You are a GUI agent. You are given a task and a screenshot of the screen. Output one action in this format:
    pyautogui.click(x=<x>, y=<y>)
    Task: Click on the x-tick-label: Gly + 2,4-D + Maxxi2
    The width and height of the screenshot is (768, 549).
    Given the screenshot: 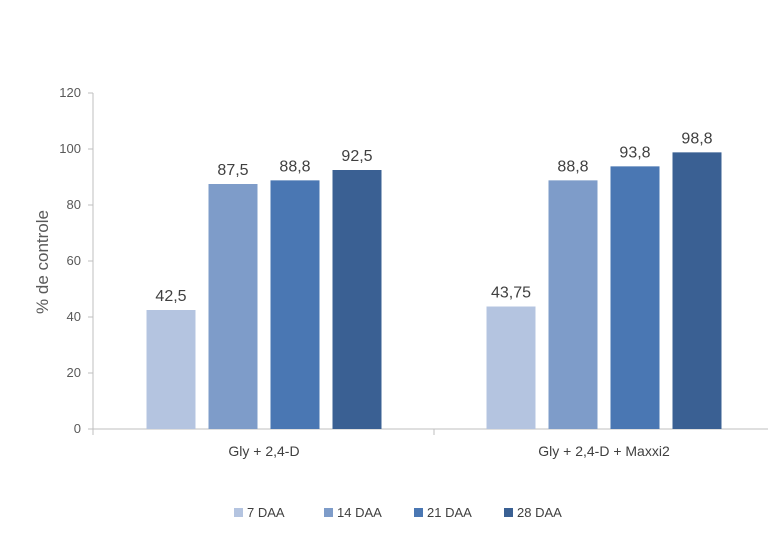 What is the action you would take?
    pyautogui.click(x=604, y=451)
    